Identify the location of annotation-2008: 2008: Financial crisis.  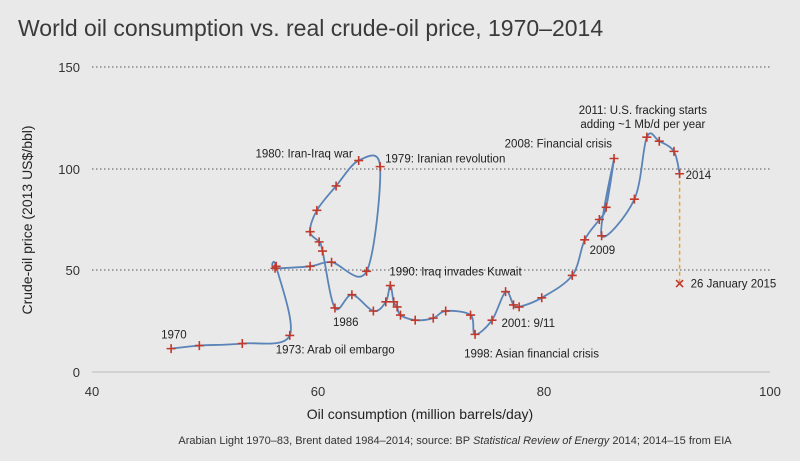
(559, 145).